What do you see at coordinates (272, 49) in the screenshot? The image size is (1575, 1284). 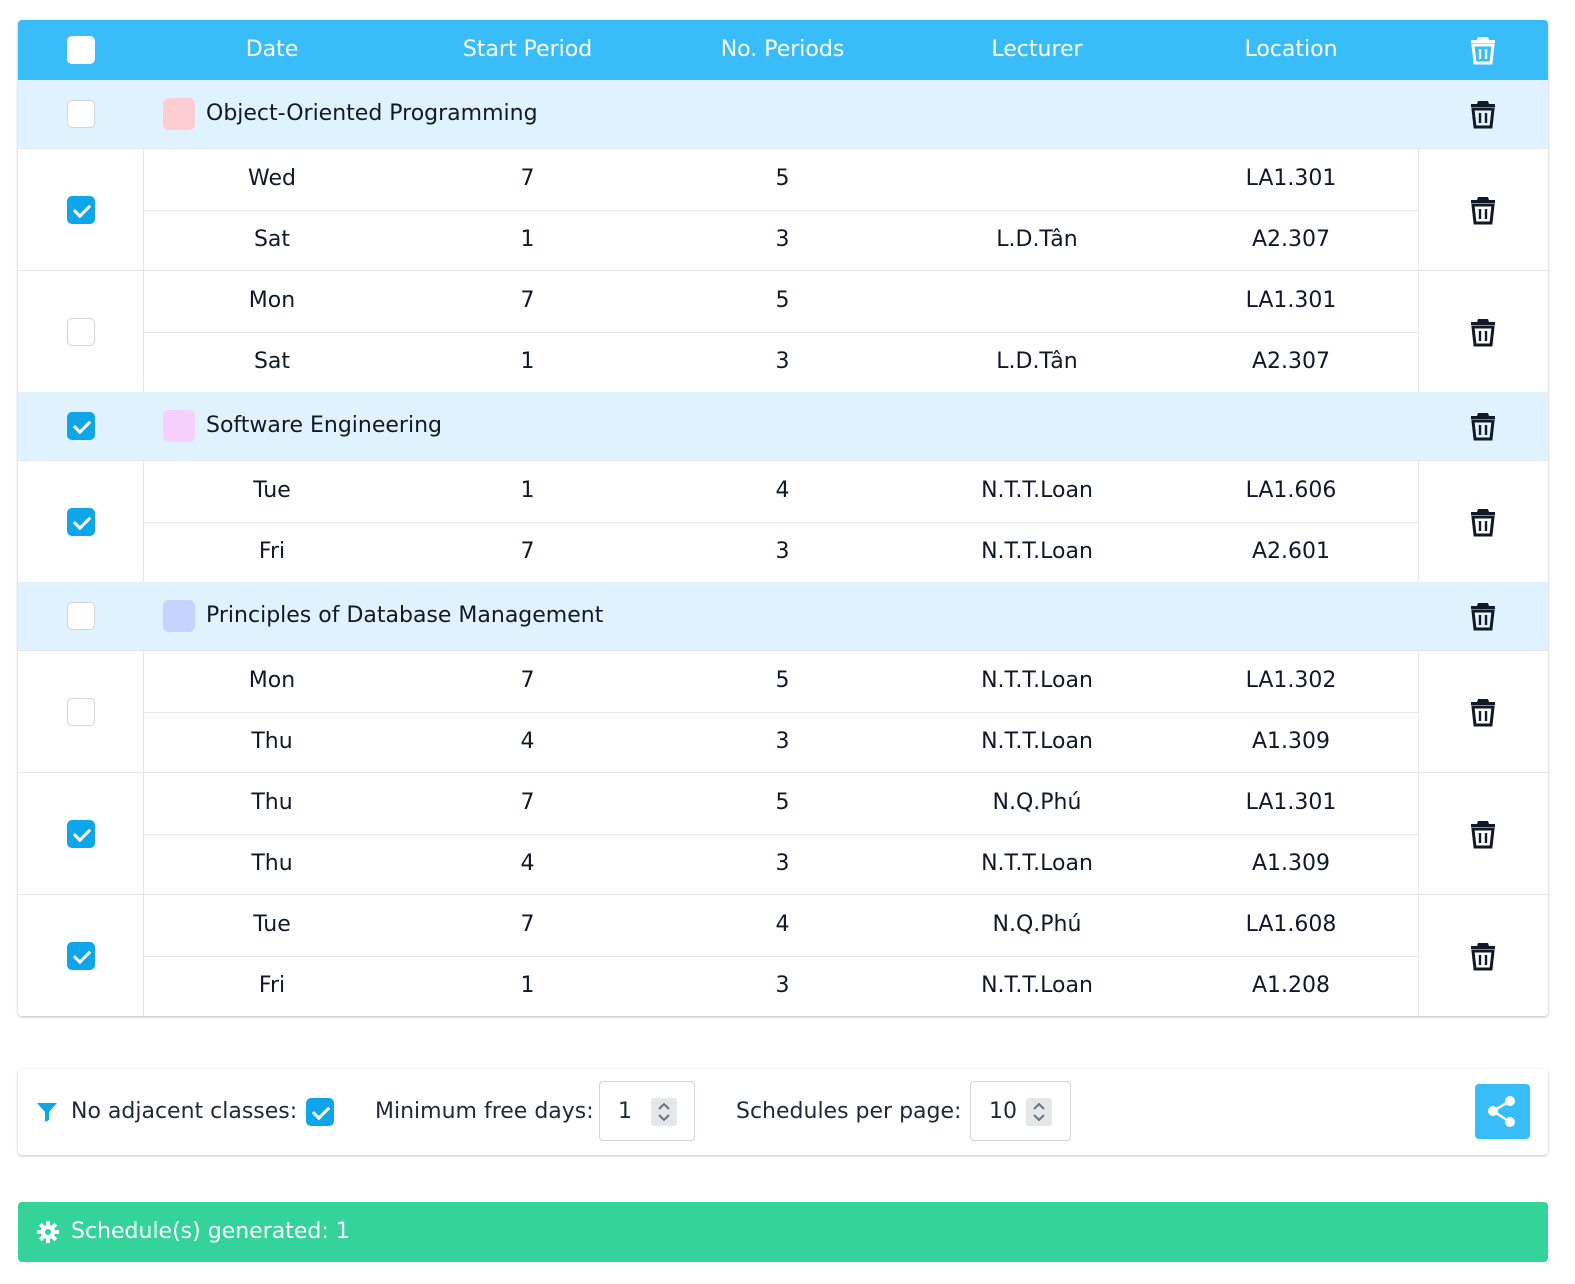 I see `header-date: Date` at bounding box center [272, 49].